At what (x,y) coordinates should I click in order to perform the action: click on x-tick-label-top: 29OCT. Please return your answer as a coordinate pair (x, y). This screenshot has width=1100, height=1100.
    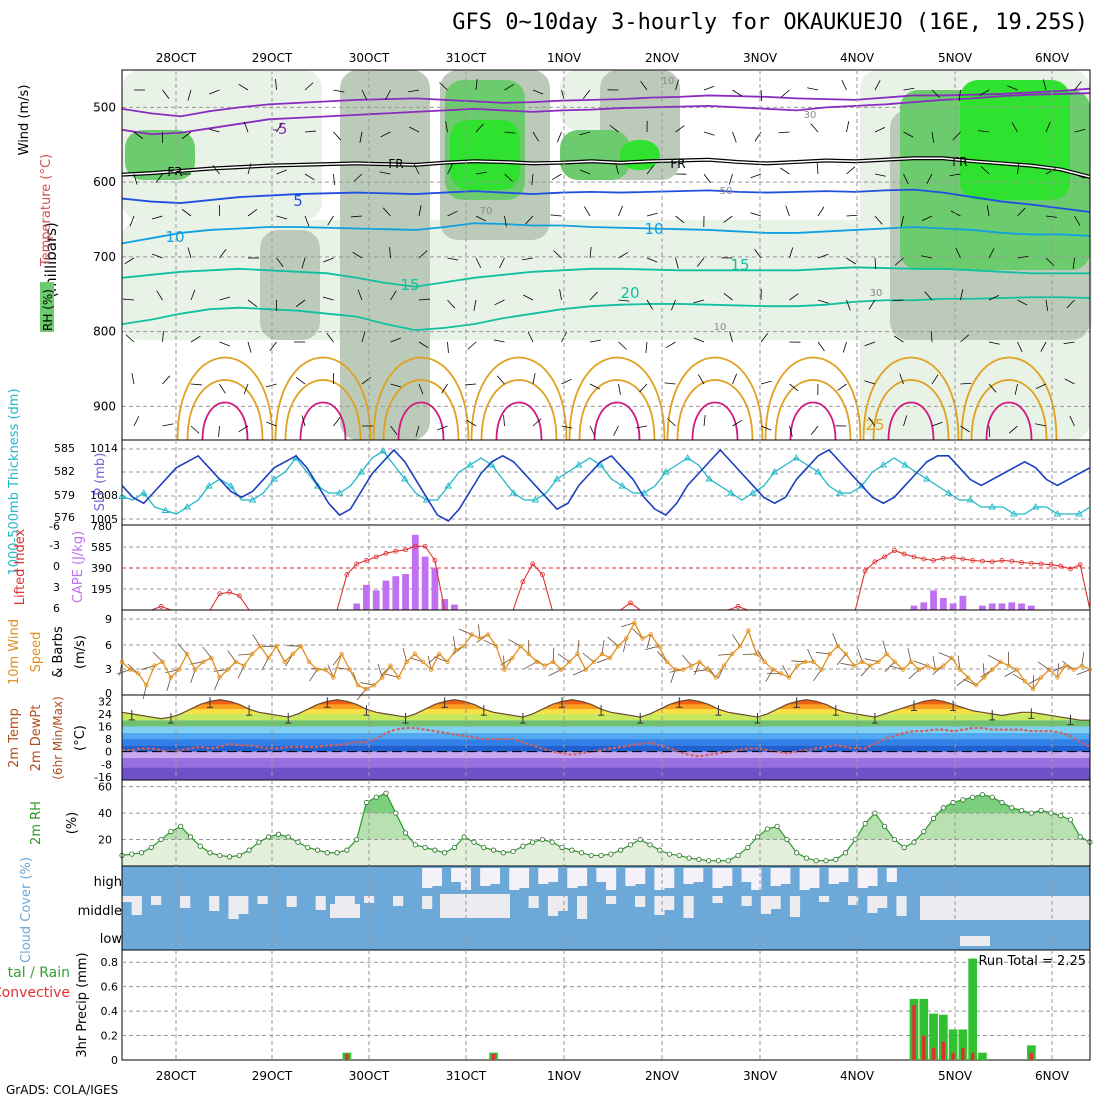
    Looking at the image, I should click on (272, 58).